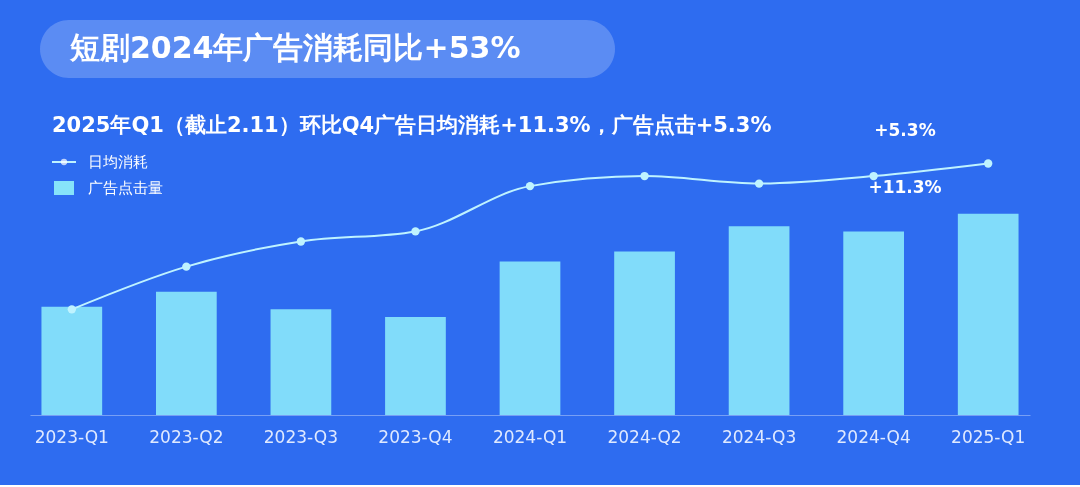 Image resolution: width=1080 pixels, height=487 pixels. What do you see at coordinates (988, 436) in the screenshot?
I see `x-tick-label: 2025-Q1` at bounding box center [988, 436].